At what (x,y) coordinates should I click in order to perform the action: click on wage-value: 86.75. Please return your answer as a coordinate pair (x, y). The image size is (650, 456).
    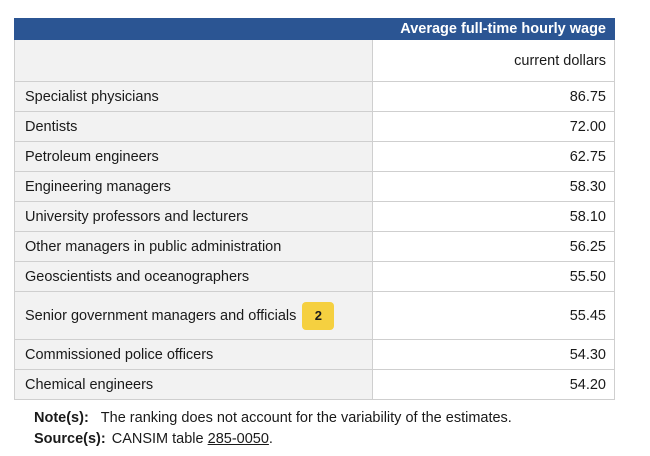
    Looking at the image, I should click on (493, 96).